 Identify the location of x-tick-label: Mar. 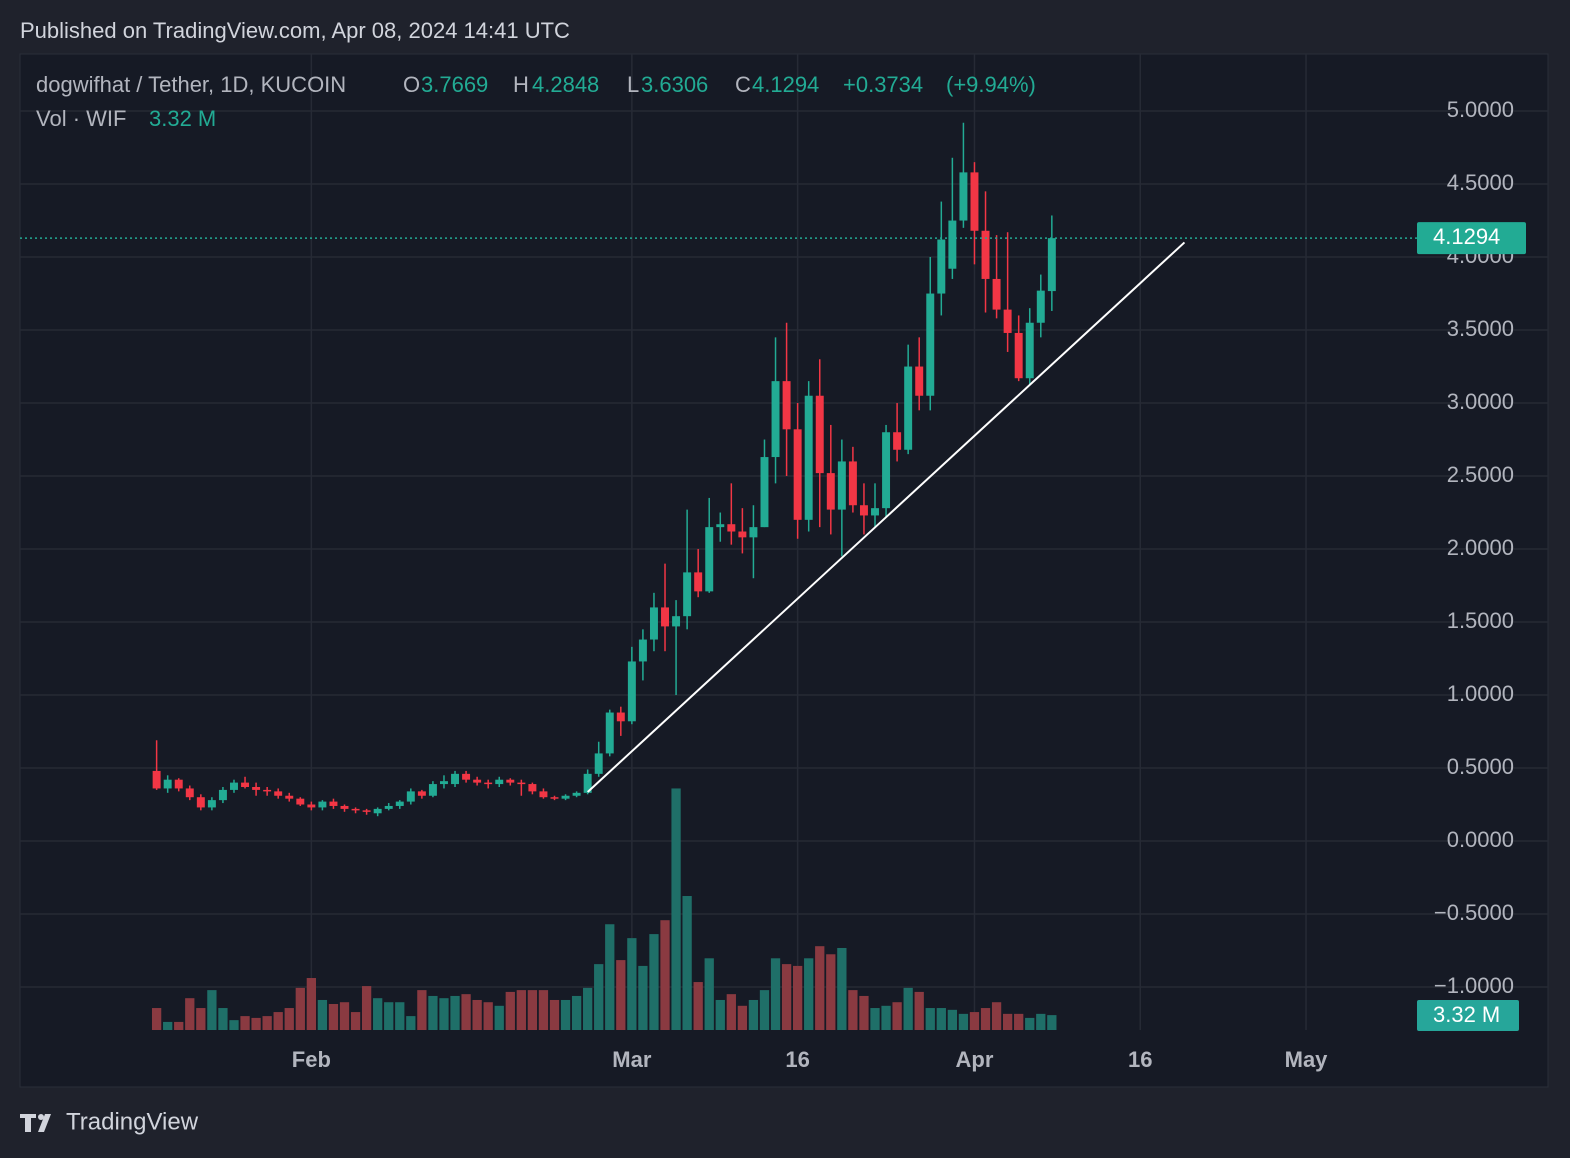
(632, 1059).